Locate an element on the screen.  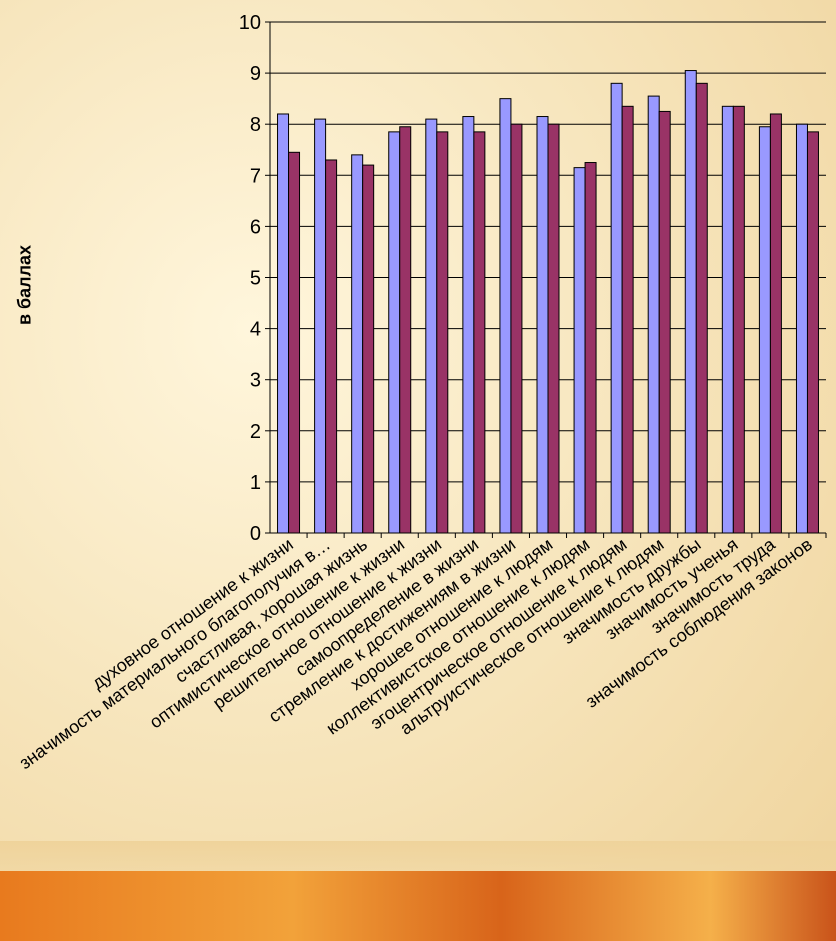
chart-y-tick-labels: 0 1 2 3 4 5 6 7 8 9 10 is located at coordinates (250, 278).